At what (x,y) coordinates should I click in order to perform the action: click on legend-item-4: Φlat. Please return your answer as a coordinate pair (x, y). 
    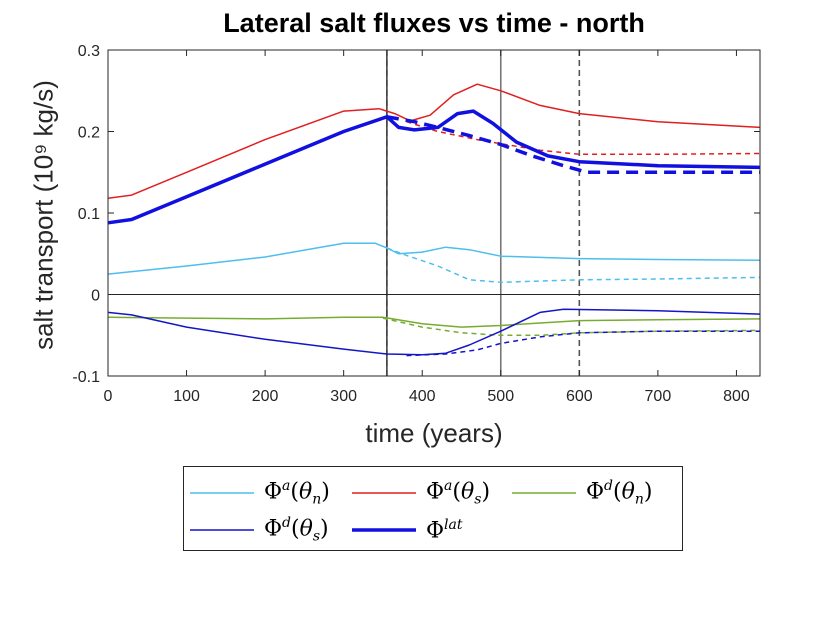
    Looking at the image, I should click on (406, 530).